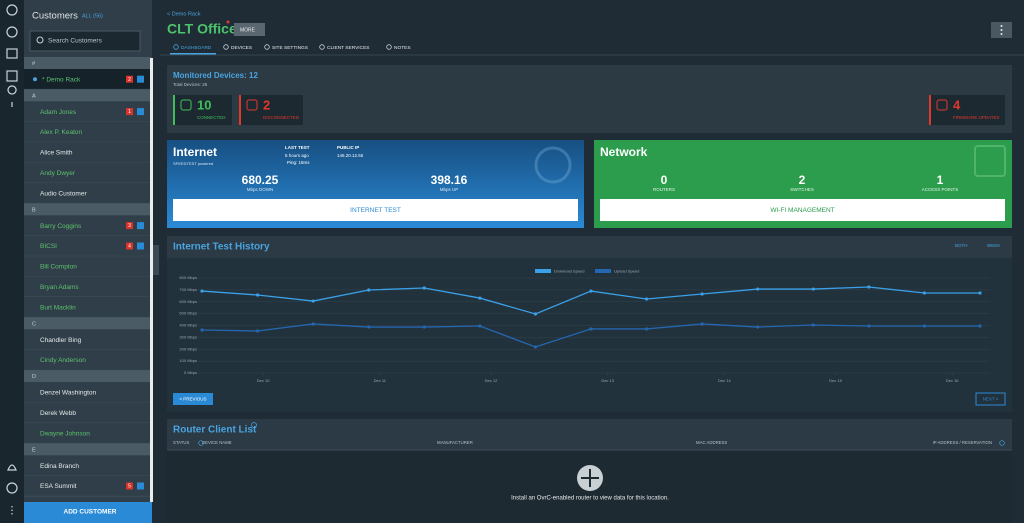  What do you see at coordinates (961, 245) in the screenshot?
I see `series-dropdown: BOTH` at bounding box center [961, 245].